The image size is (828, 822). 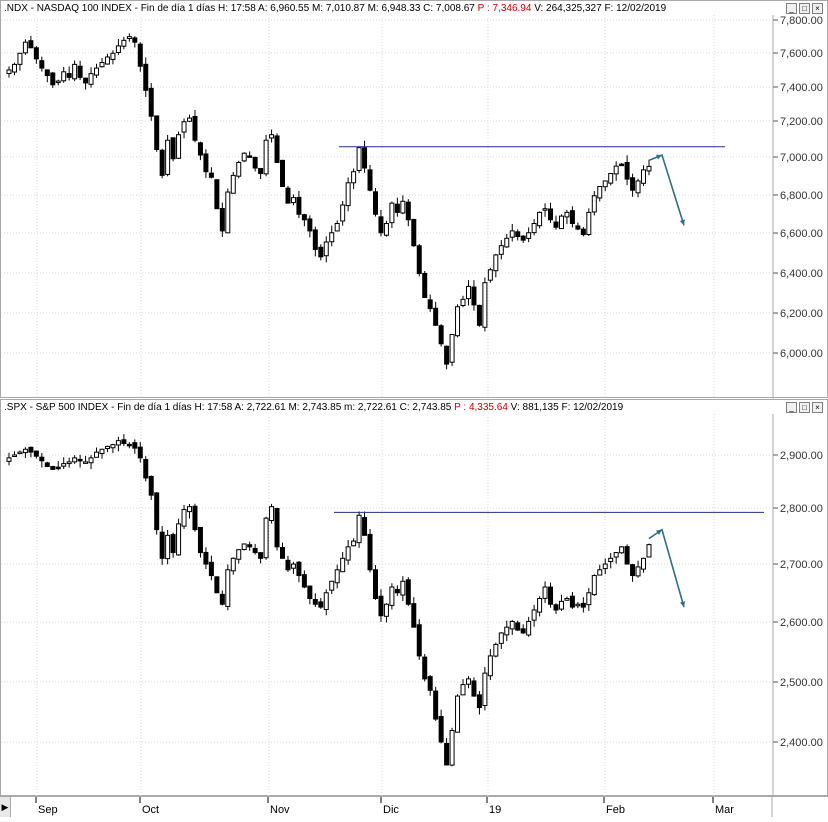 What do you see at coordinates (801, 314) in the screenshot?
I see `y-tick-label: 6,200.00` at bounding box center [801, 314].